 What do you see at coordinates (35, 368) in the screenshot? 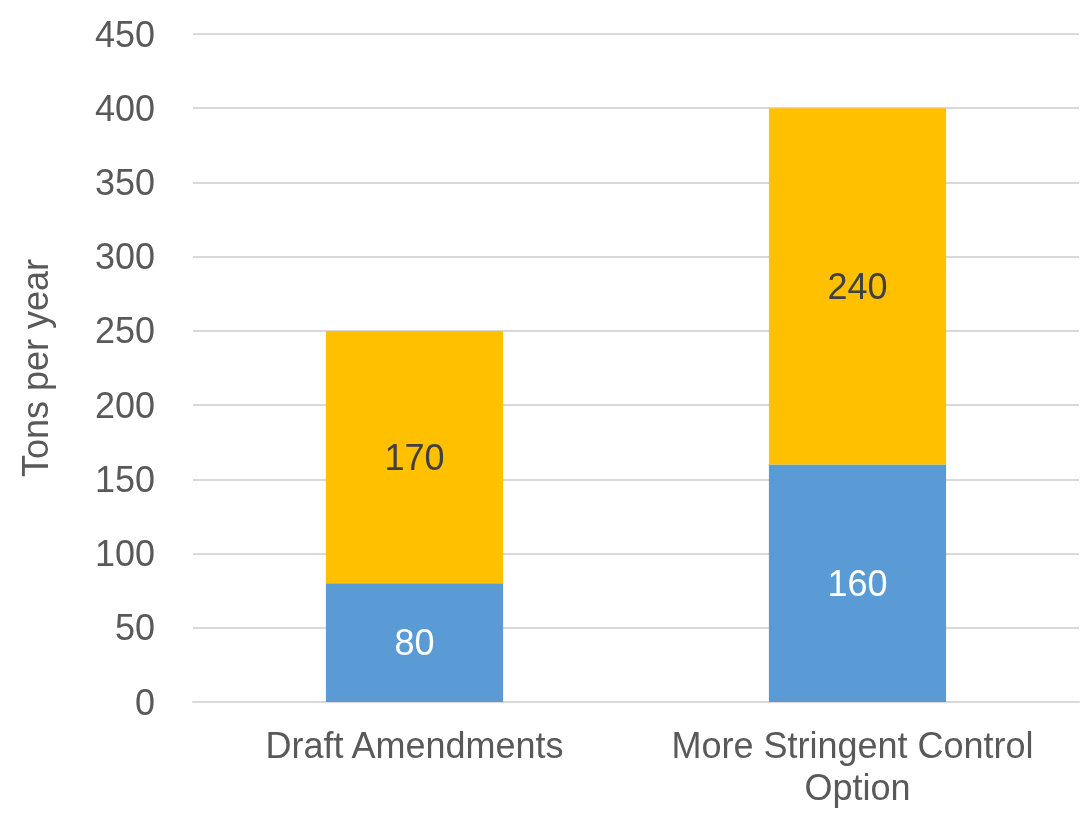
I see `y-axis-title: Tons per year` at bounding box center [35, 368].